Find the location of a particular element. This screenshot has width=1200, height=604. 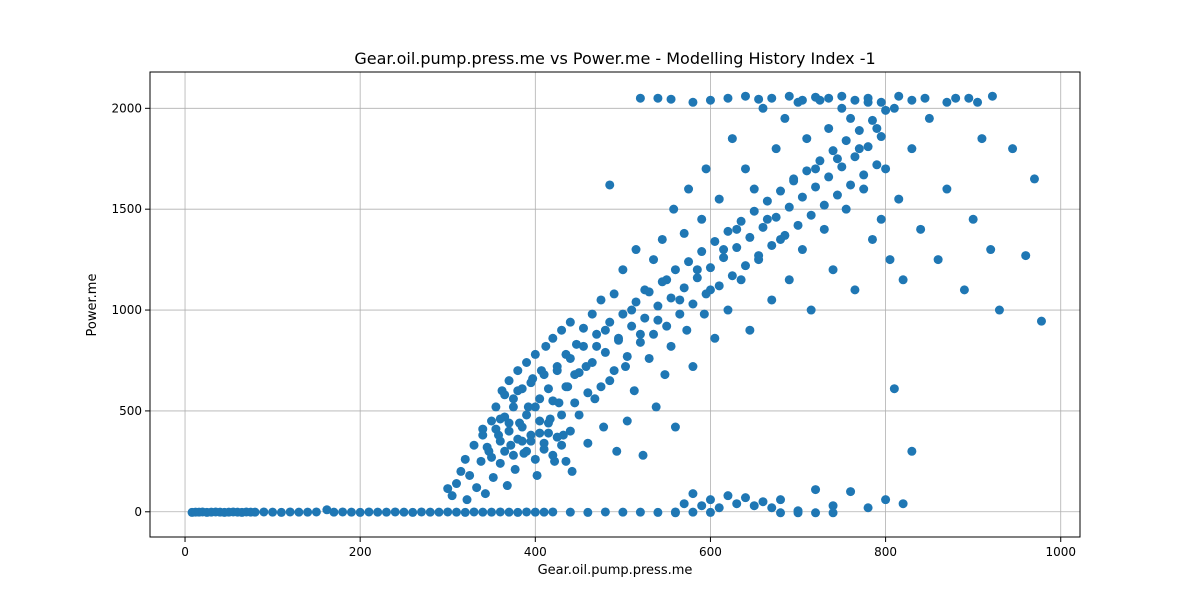

y-tick-label: 0 is located at coordinates (138, 512).